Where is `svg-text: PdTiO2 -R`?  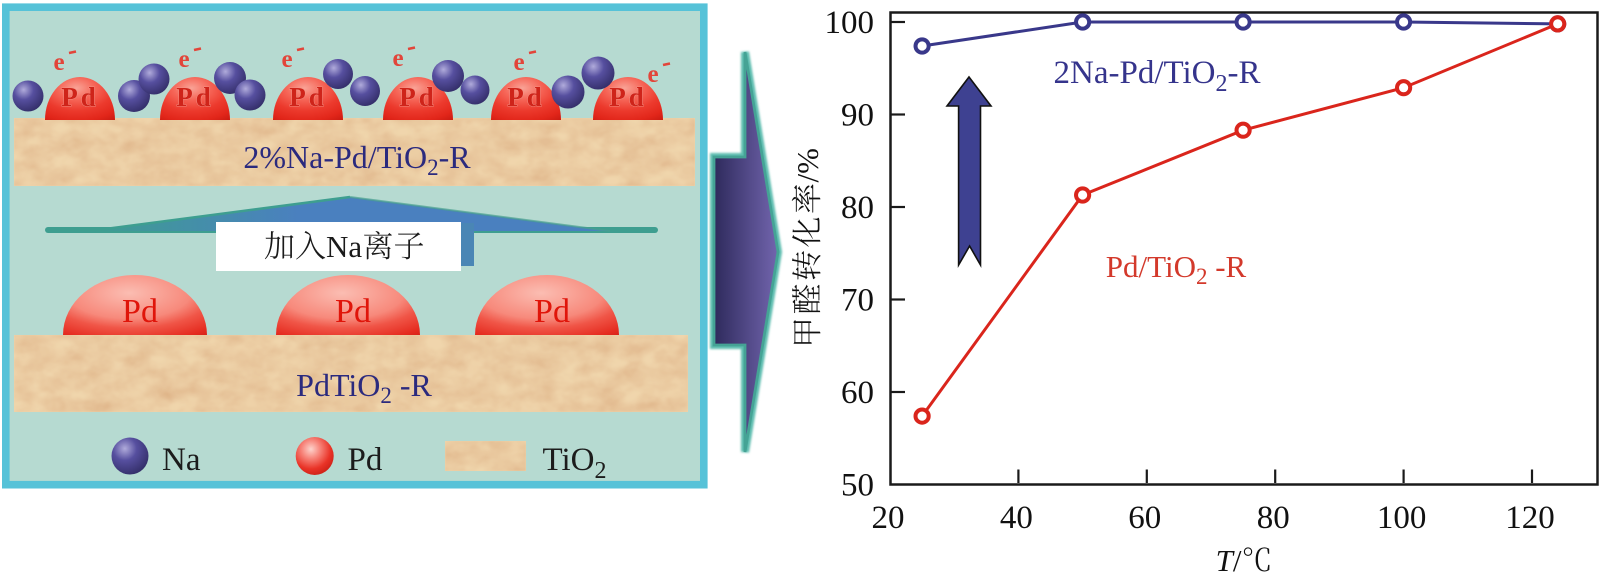 svg-text: PdTiO2 -R is located at coordinates (364, 387).